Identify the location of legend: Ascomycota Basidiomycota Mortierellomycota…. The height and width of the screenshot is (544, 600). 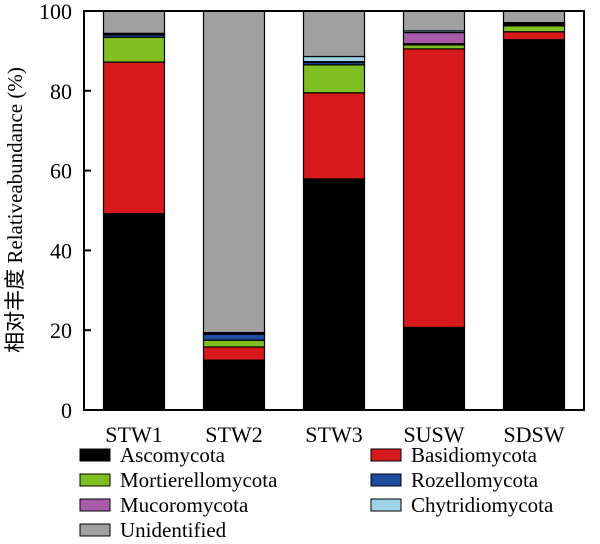
(316, 492).